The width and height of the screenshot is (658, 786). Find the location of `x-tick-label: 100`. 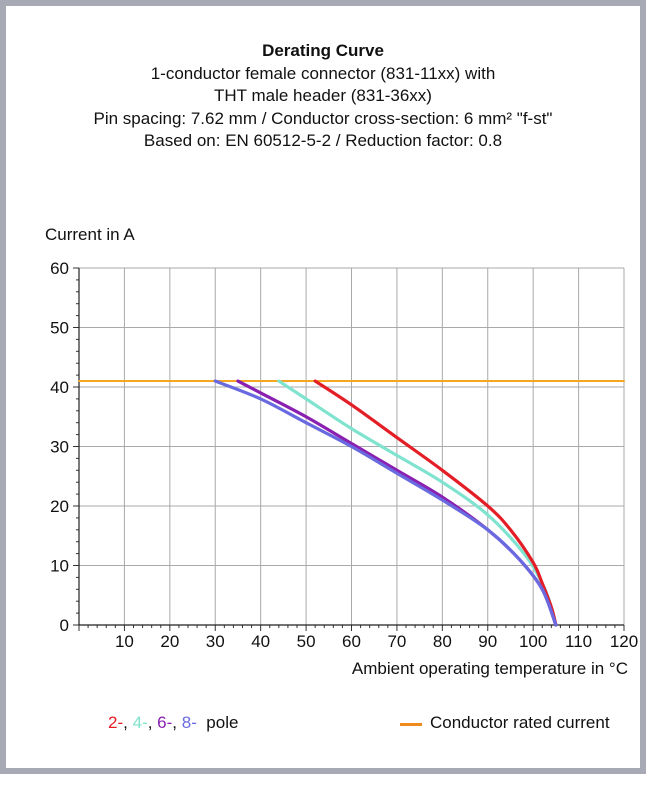

x-tick-label: 100 is located at coordinates (533, 641).